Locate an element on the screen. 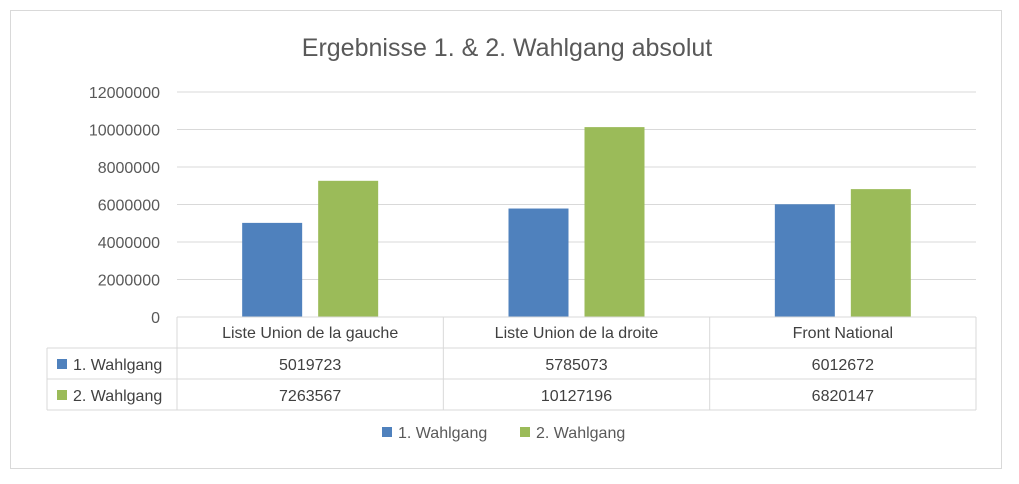  y-tick-label: 4000000 is located at coordinates (129, 243).